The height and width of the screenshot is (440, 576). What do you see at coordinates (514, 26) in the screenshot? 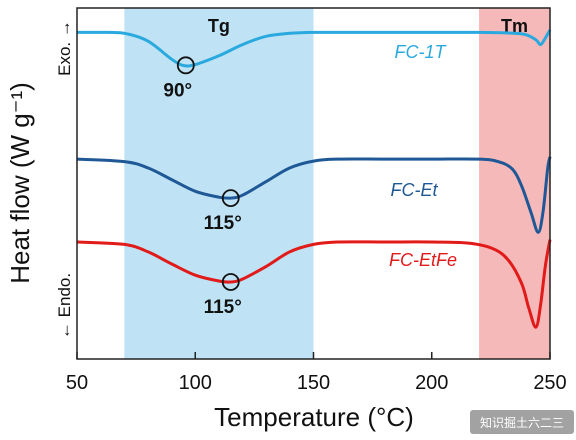
I see `region-label-tm: Tm` at bounding box center [514, 26].